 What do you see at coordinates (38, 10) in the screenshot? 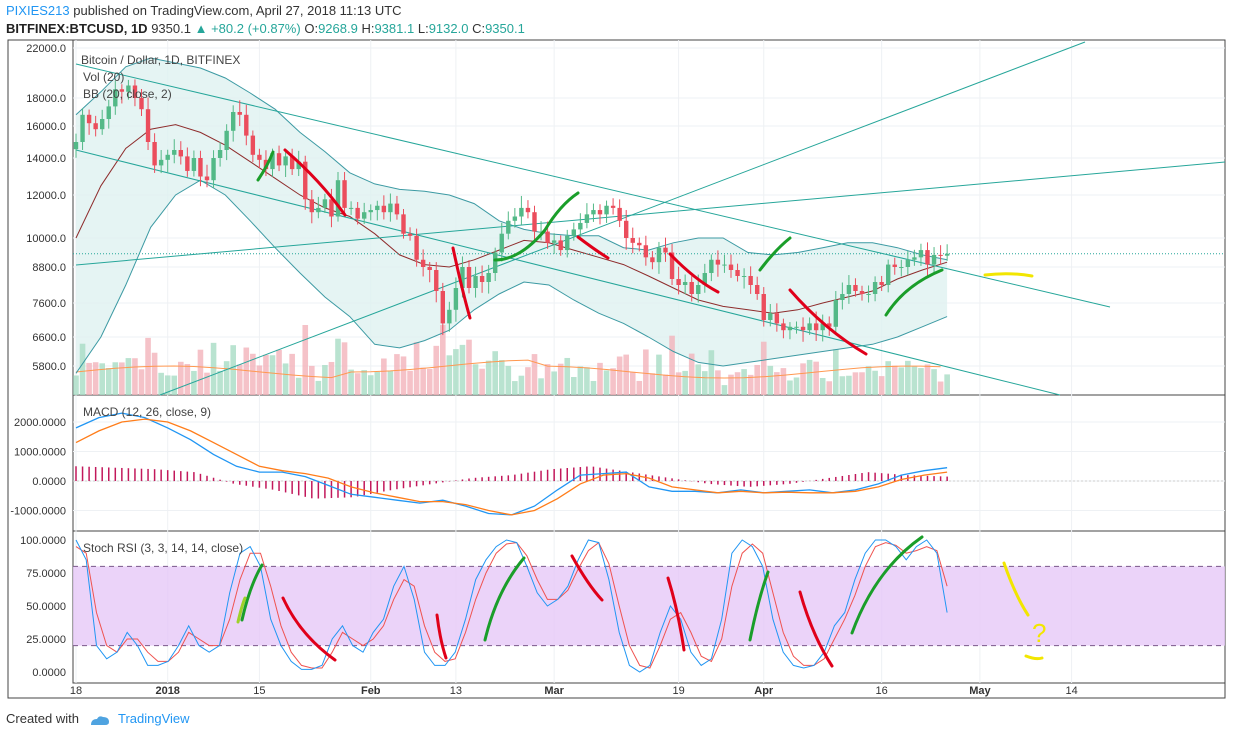
I see `publisher-name: PIXIES213` at bounding box center [38, 10].